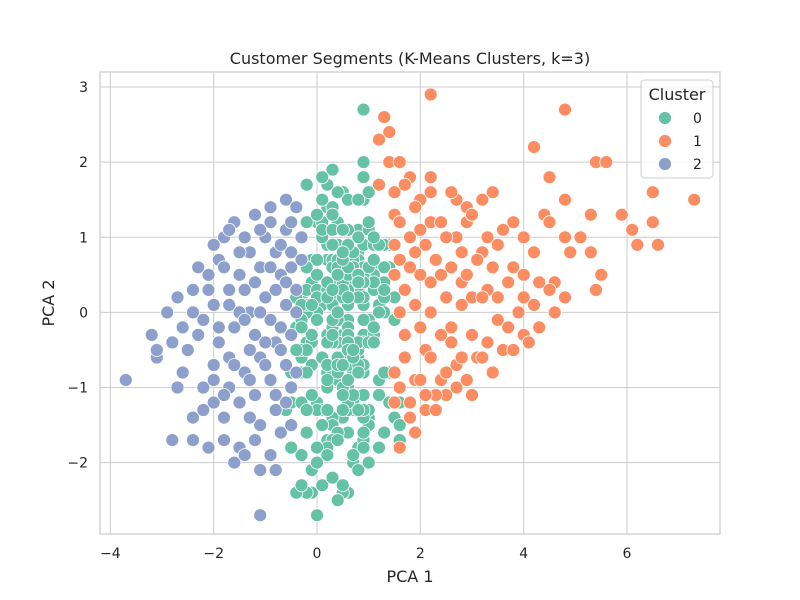  Describe the element at coordinates (77, 464) in the screenshot. I see `y-tick-label: −2` at that location.